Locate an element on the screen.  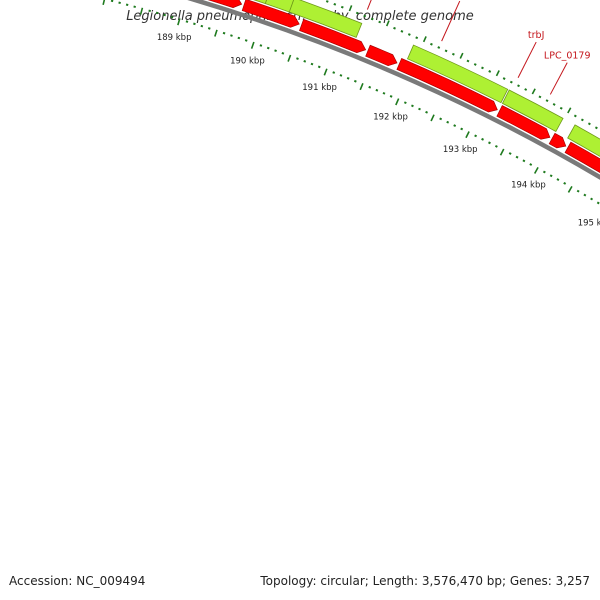
accession-text: Accession: NC_009494 is located at coordinates (77, 581).